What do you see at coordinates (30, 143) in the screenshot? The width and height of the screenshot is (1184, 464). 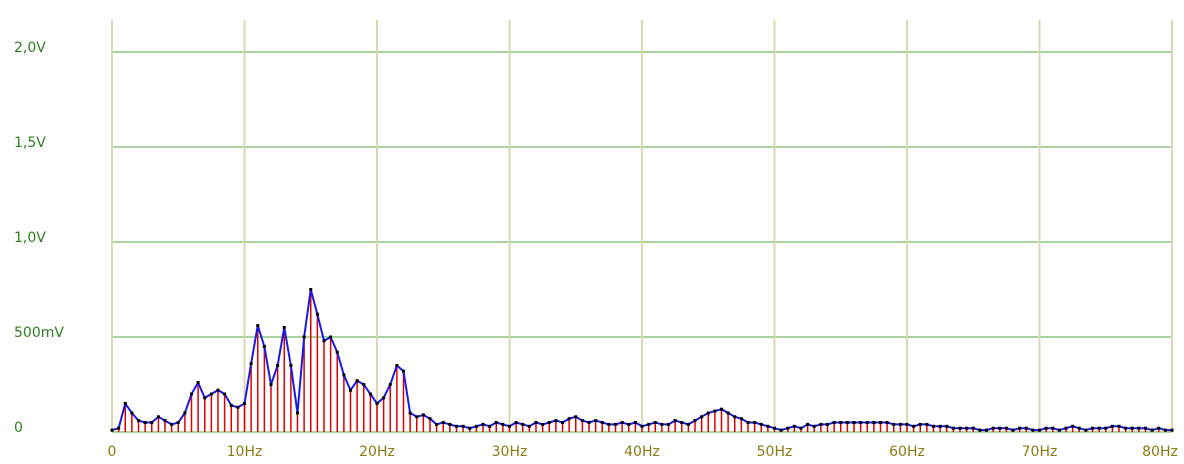 I see `y-tick-label: 1,5V` at bounding box center [30, 143].